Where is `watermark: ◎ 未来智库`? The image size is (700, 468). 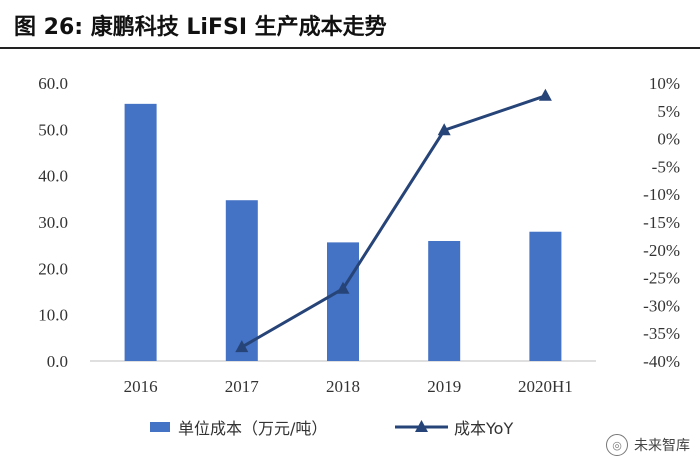
watermark: ◎ 未来智库 is located at coordinates (648, 445).